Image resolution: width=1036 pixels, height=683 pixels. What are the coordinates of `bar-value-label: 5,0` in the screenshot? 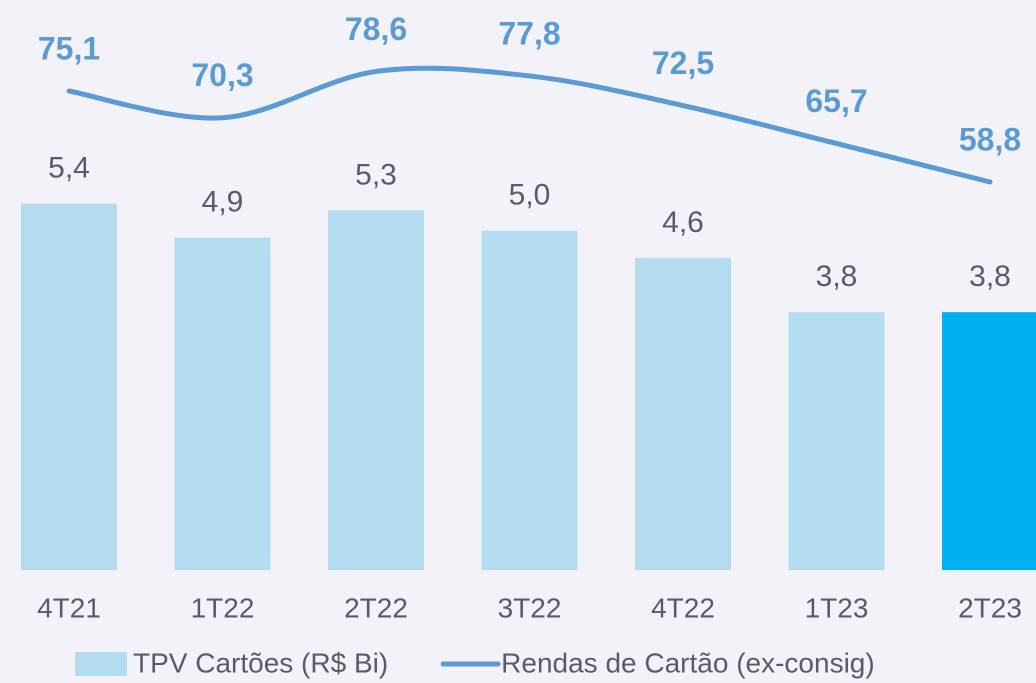 It's located at (530, 195).